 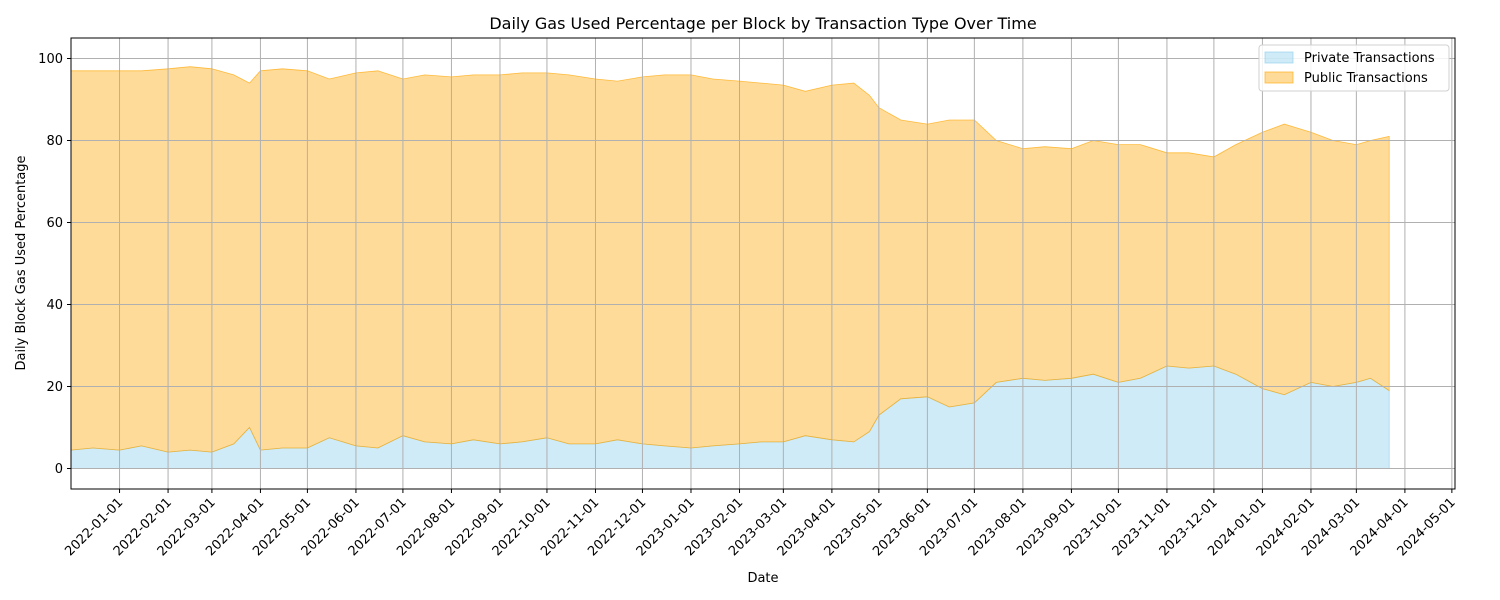 What do you see at coordinates (54, 141) in the screenshot?
I see `y-tick-label: 80` at bounding box center [54, 141].